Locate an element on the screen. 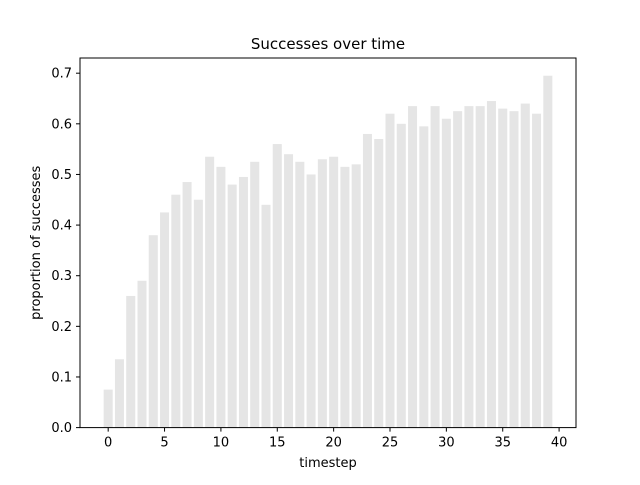 The image size is (640, 485). bar-t11 is located at coordinates (232, 306).